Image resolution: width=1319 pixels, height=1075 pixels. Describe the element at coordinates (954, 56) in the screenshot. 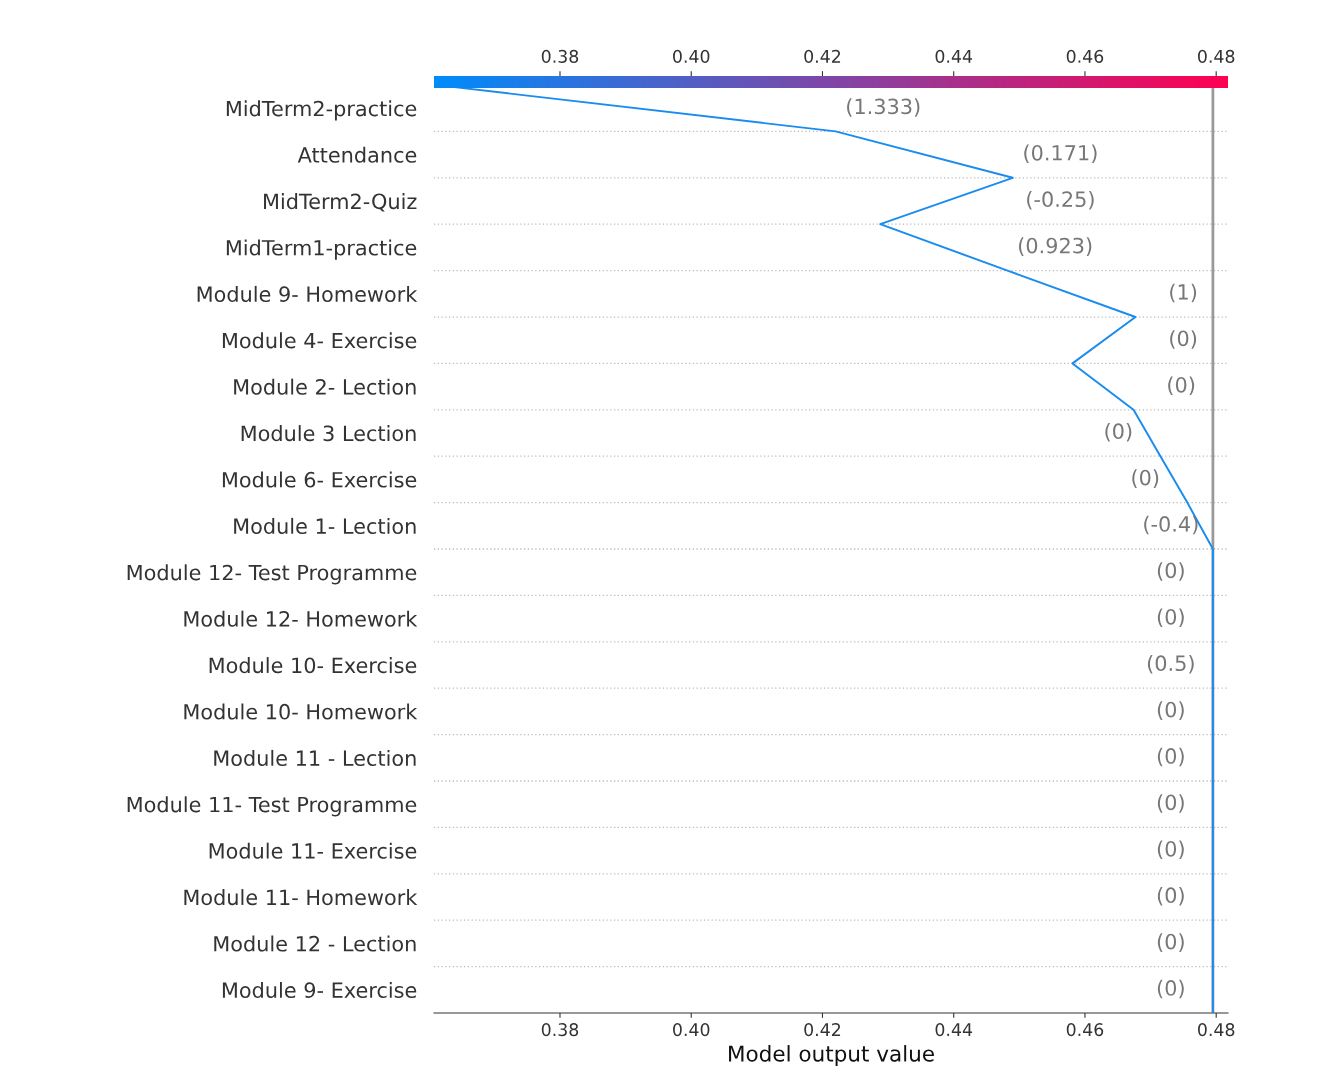

I see `color-bar-label: 0.44` at that location.